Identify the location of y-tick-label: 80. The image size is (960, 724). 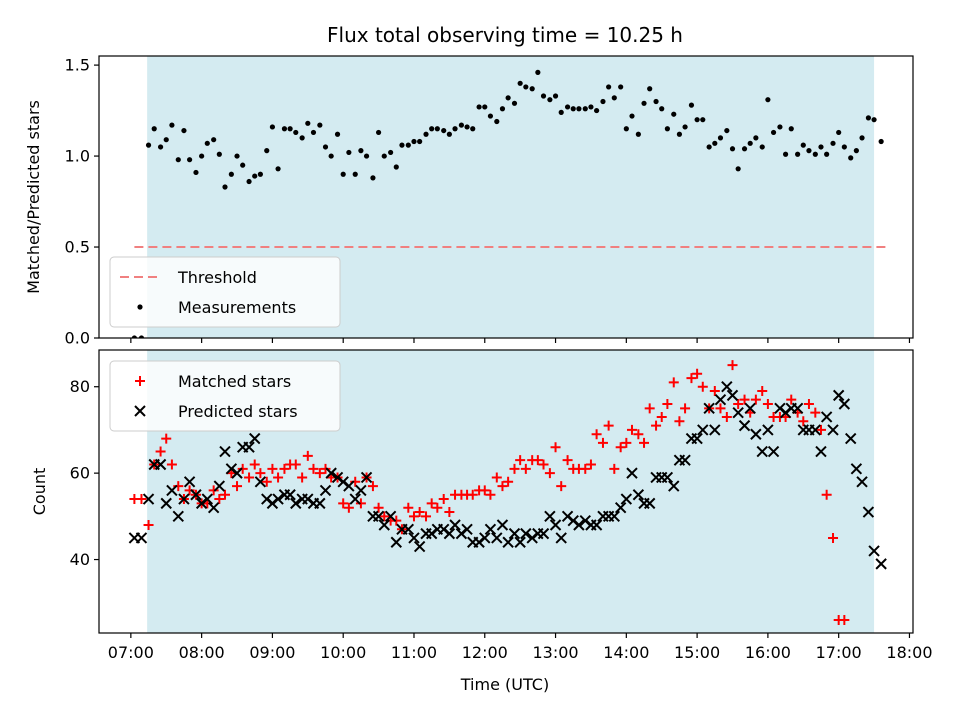
(80, 386).